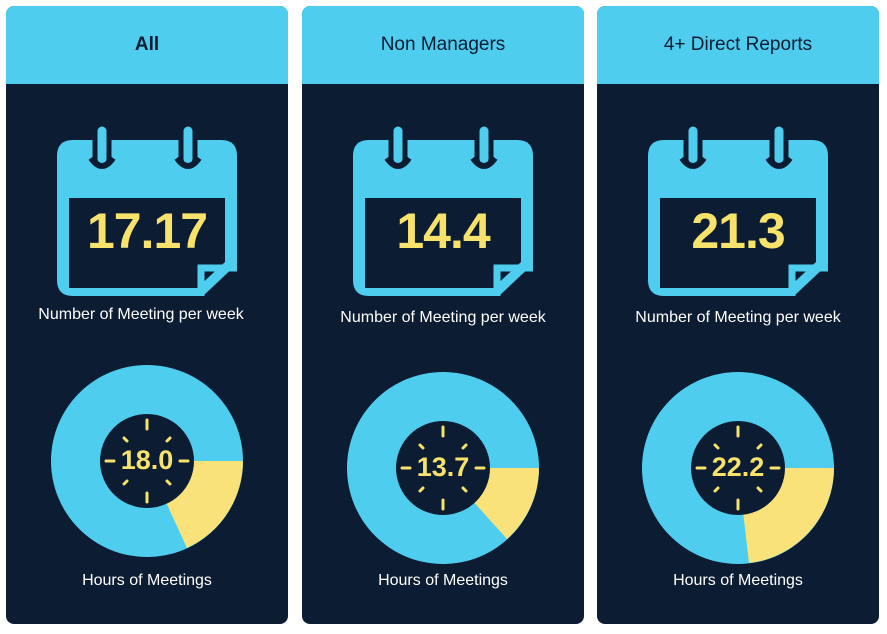 The image size is (887, 634). I want to click on hours-value: 13.7, so click(443, 467).